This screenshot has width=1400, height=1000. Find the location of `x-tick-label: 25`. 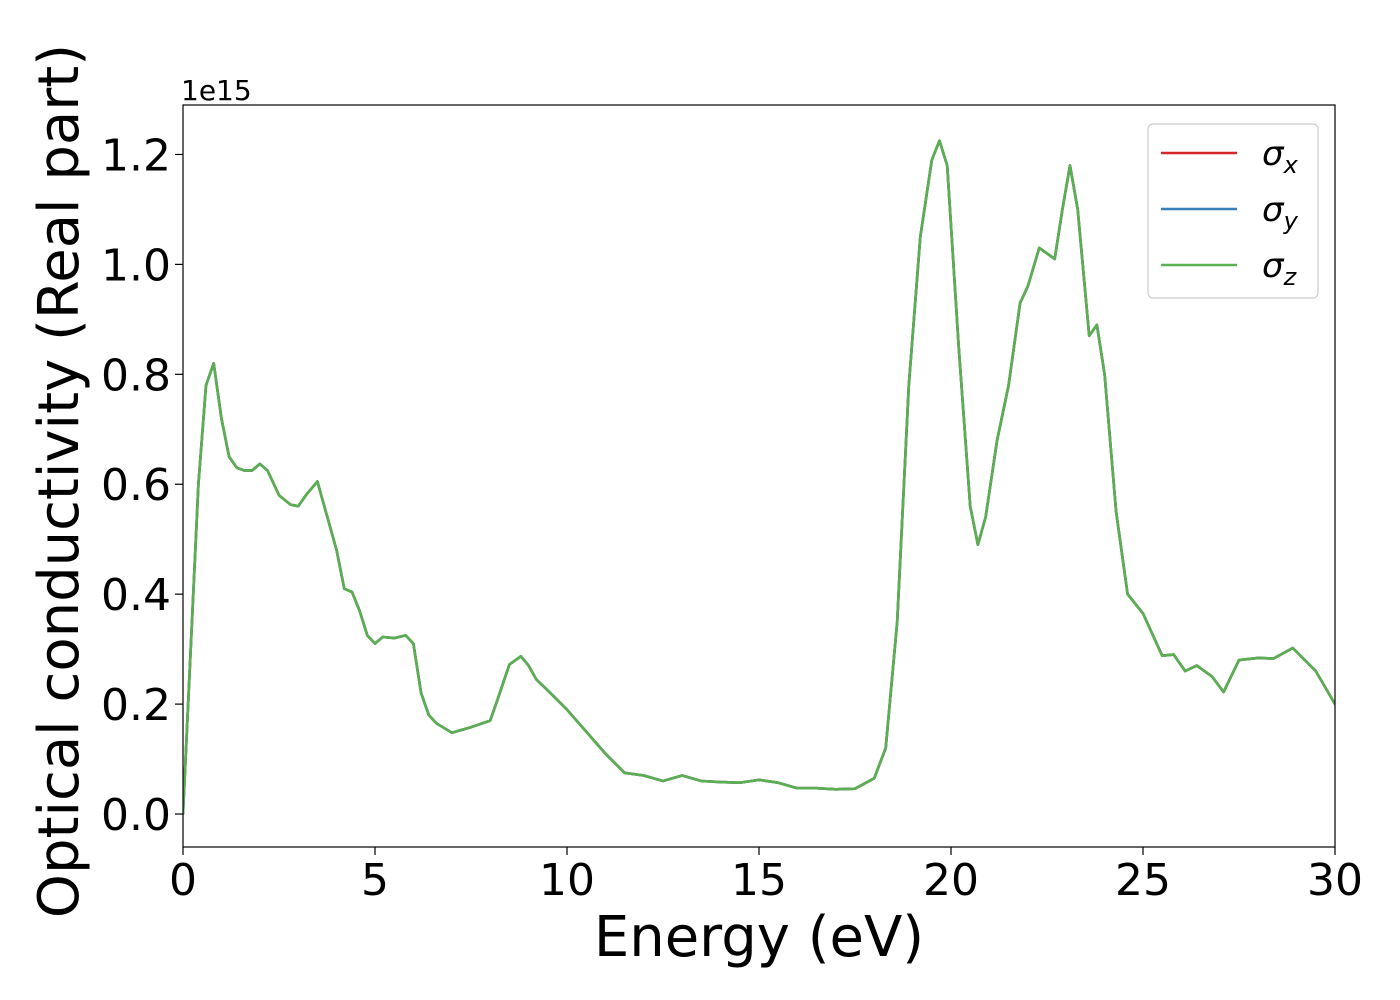

x-tick-label: 25 is located at coordinates (1143, 880).